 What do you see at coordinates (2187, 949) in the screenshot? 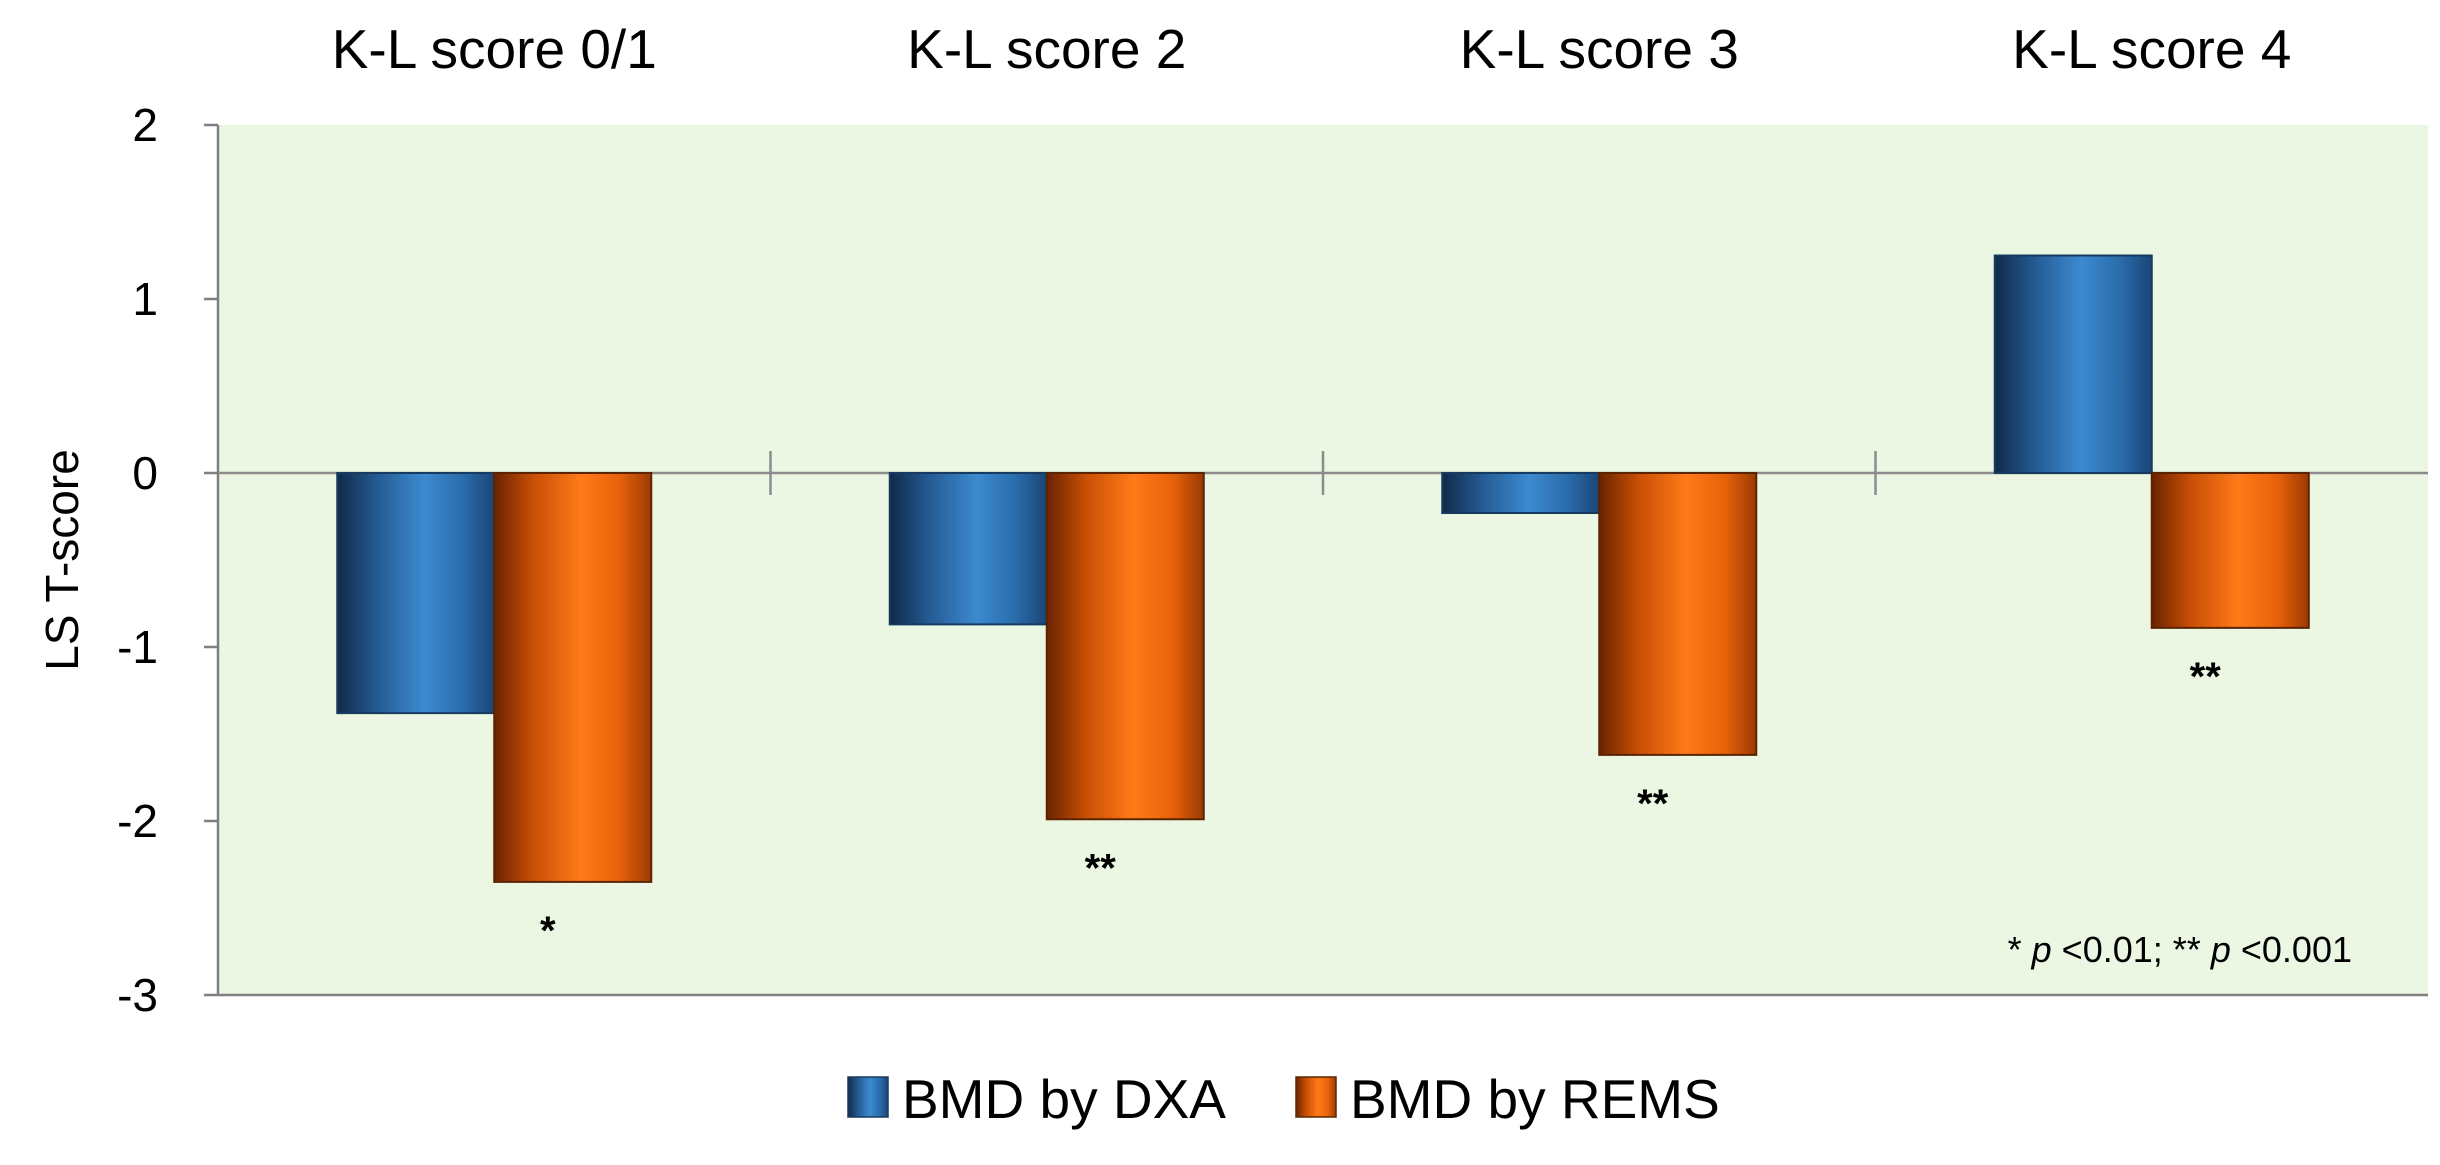
I see `note-star2: **` at bounding box center [2187, 949].